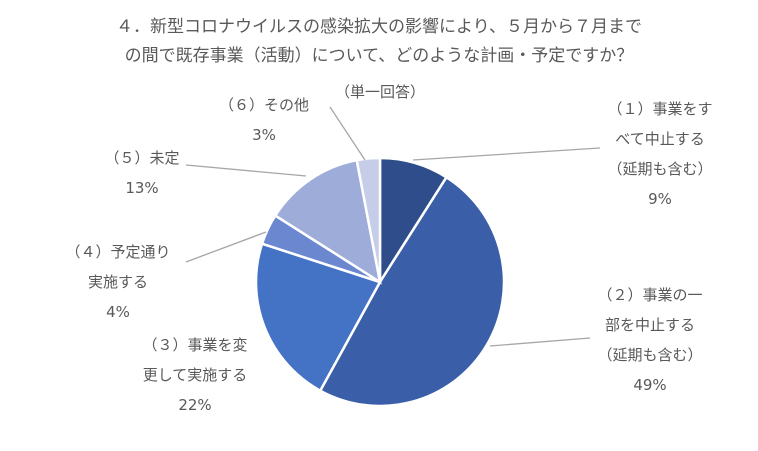 The width and height of the screenshot is (758, 451). I want to click on slice-label-2-line-3: （延期も含む）, so click(649, 355).